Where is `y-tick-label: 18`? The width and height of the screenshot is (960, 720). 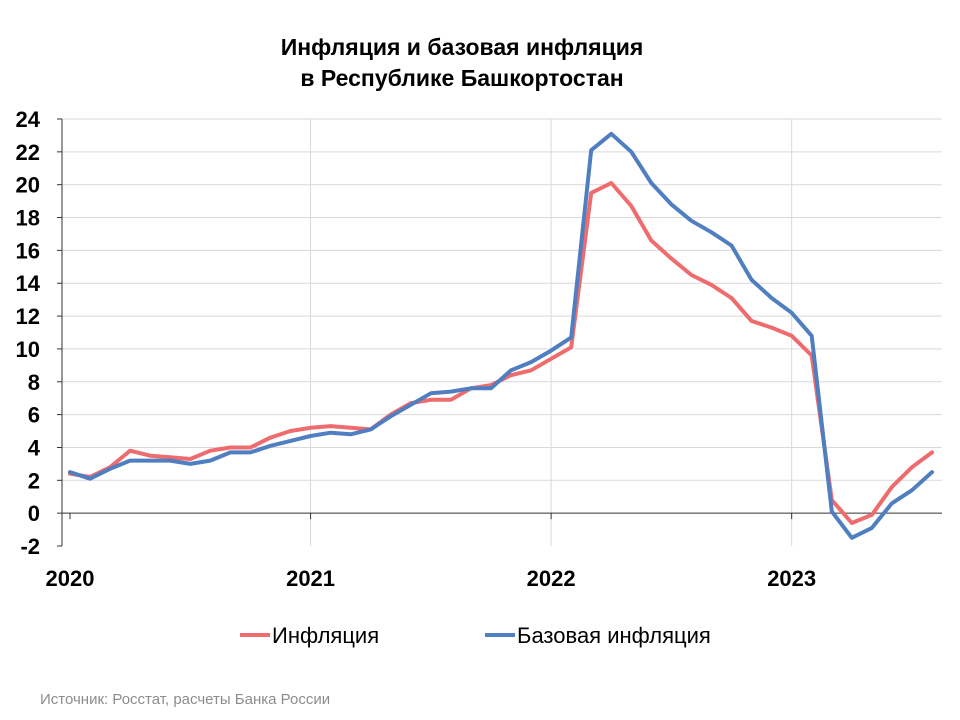
y-tick-label: 18 is located at coordinates (28, 218).